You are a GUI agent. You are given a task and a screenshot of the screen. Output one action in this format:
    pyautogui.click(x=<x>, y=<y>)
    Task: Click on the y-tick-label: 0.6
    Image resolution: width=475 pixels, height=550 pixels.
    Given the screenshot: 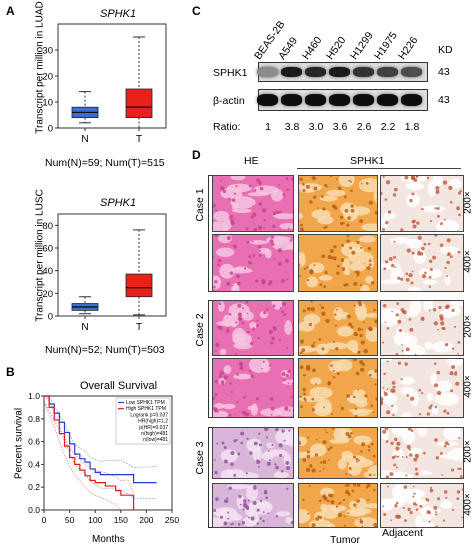 What is the action you would take?
    pyautogui.click(x=34, y=442)
    